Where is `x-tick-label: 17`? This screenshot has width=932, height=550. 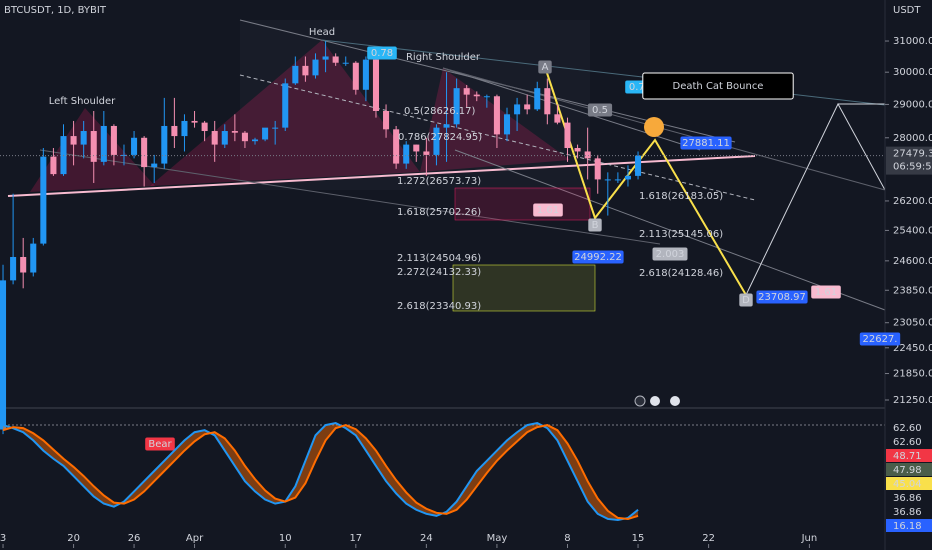
x-tick-label: 17 is located at coordinates (355, 538).